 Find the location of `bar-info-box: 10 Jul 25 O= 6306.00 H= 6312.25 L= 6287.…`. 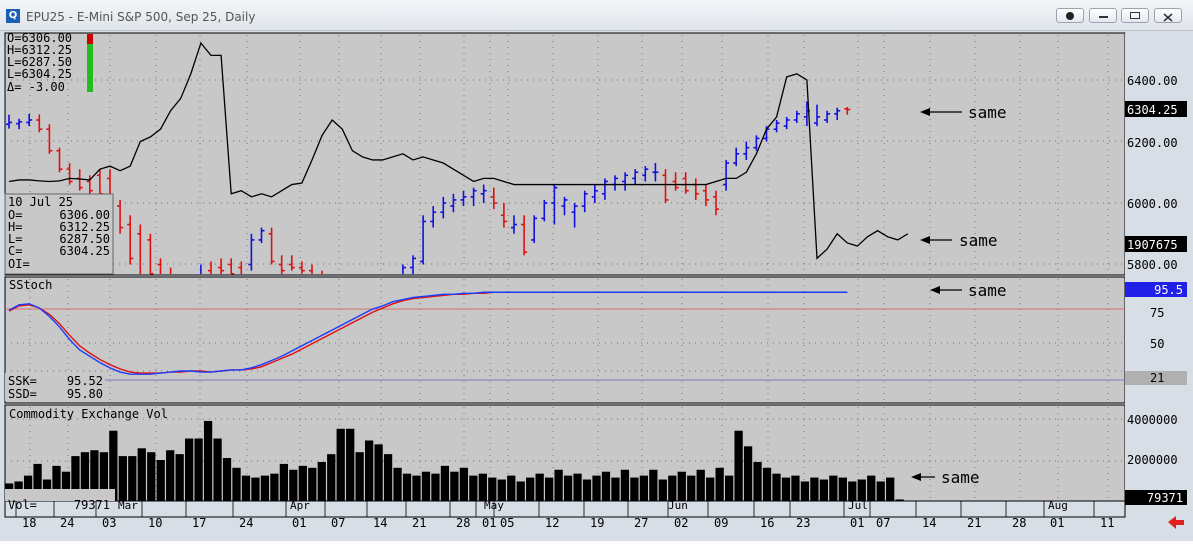

bar-info-box: 10 Jul 25 O= 6306.00 H= 6312.25 L= 6287.… is located at coordinates (59, 234).